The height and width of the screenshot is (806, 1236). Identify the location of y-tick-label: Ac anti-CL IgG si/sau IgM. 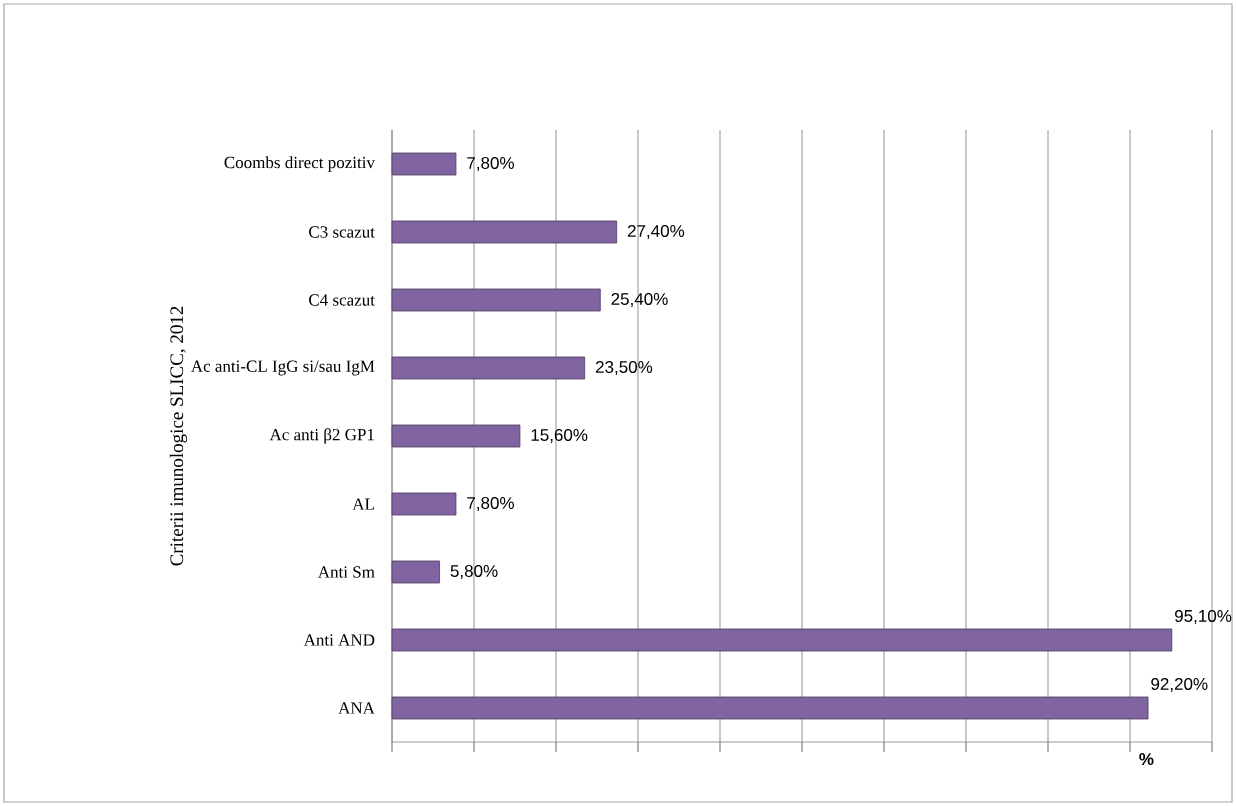
(282, 368).